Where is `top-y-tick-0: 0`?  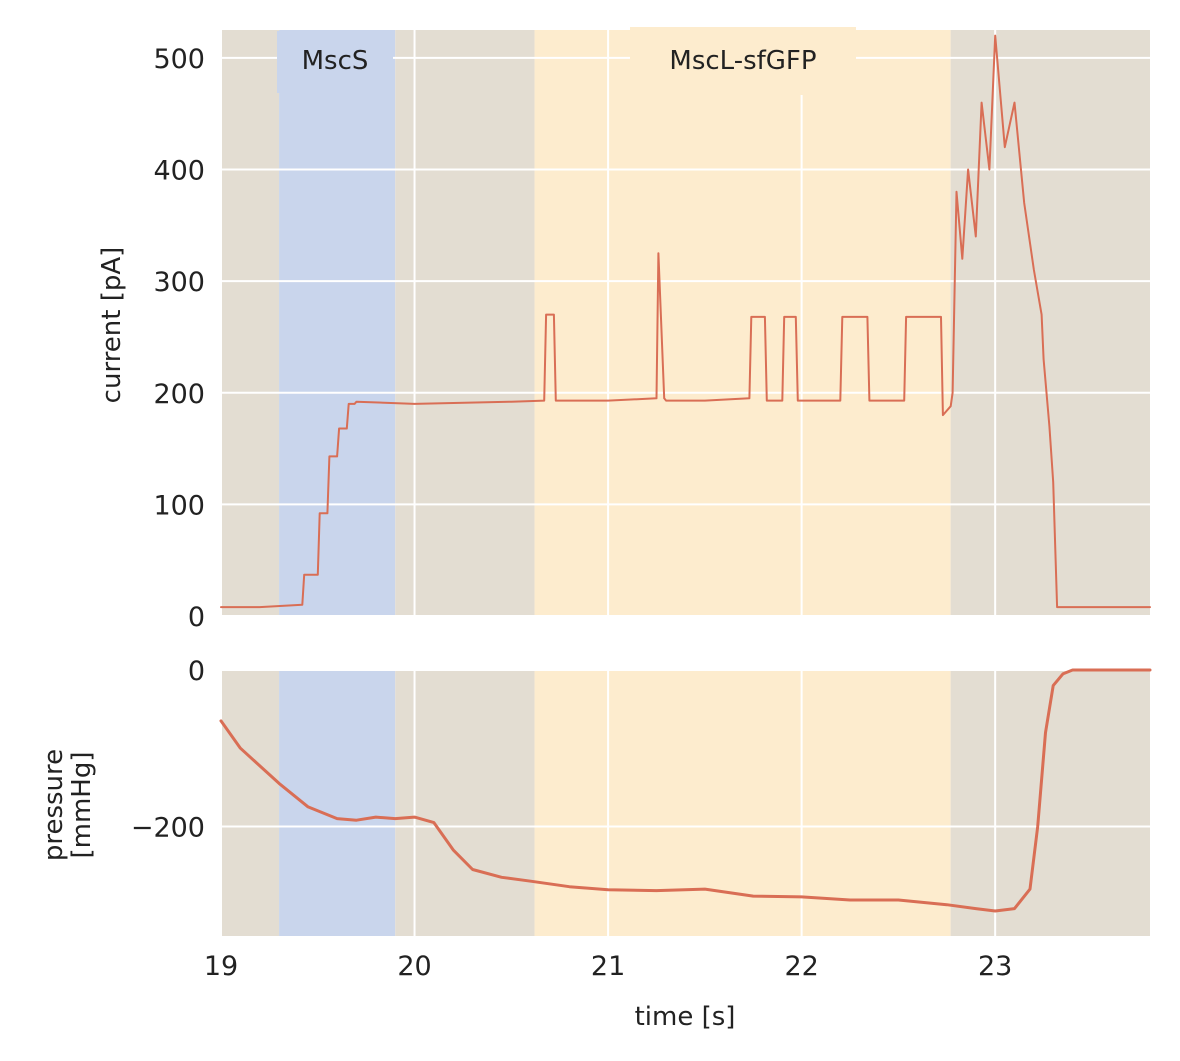
top-y-tick-0: 0 is located at coordinates (196, 617).